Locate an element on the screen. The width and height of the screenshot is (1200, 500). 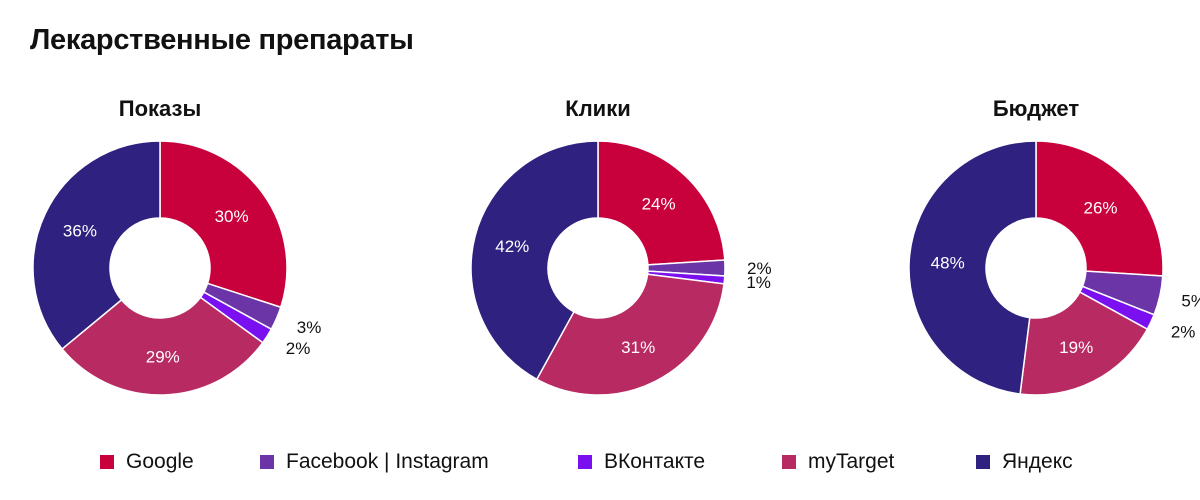
legend-item-facebook-instagram: Facebook | Instagram is located at coordinates (374, 462).